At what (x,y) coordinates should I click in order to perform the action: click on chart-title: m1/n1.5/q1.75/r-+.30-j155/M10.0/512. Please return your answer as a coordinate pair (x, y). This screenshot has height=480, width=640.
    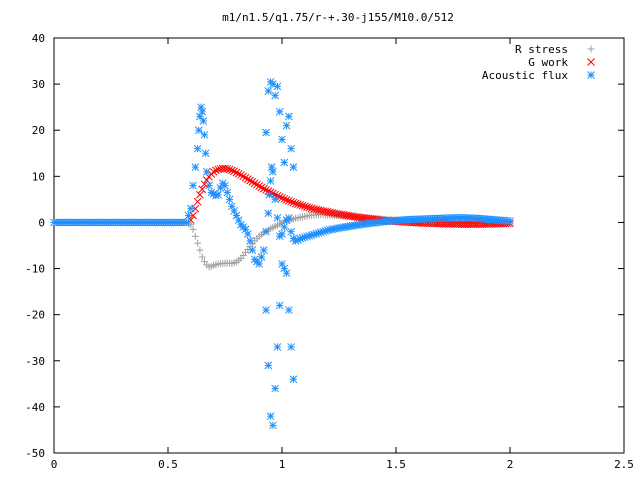
    Looking at the image, I should click on (338, 17).